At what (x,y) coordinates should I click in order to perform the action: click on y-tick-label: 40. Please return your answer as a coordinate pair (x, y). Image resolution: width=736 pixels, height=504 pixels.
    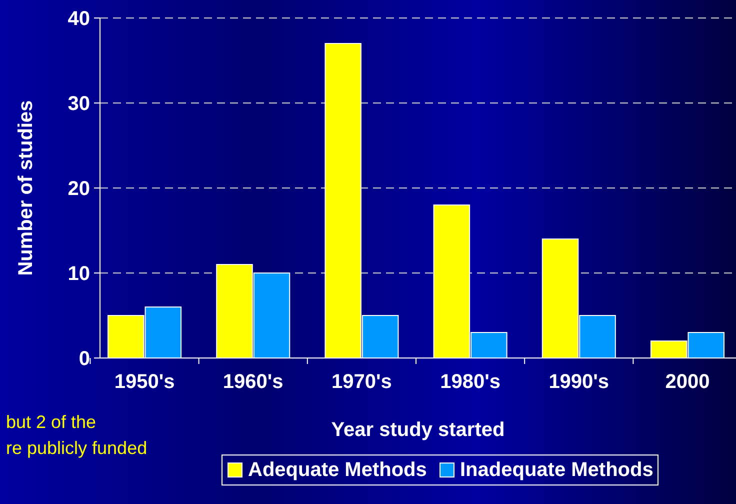
    Looking at the image, I should click on (79, 19).